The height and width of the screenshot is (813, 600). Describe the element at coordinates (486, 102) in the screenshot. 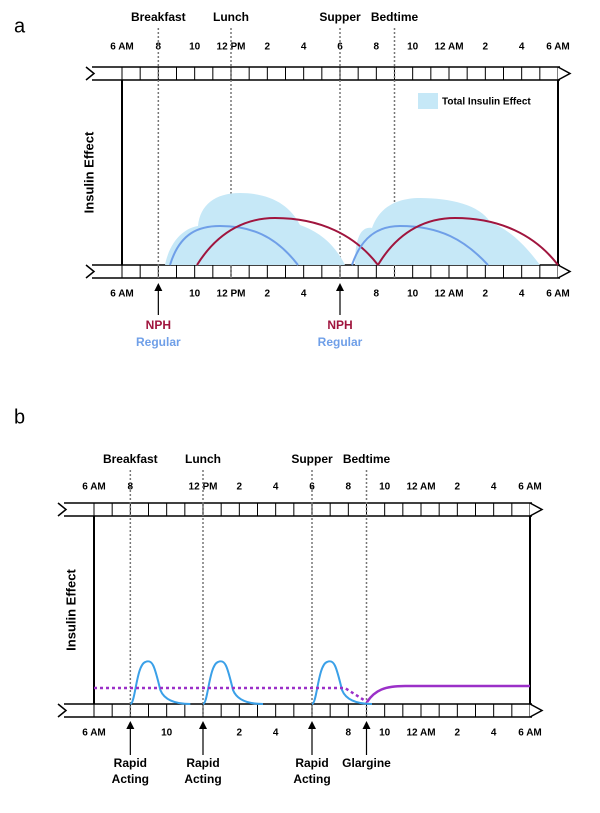

I see `legend-label: Total Insulin Effect` at that location.